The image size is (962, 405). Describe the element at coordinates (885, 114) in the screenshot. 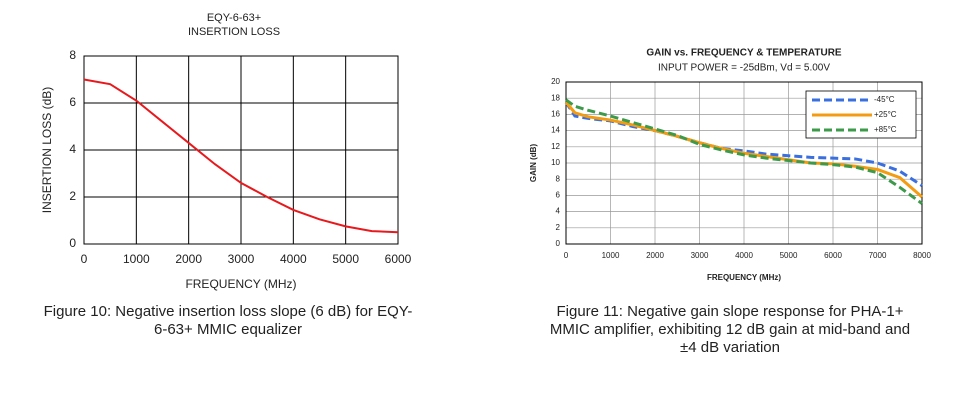

I see `legend-label: +25°C` at that location.